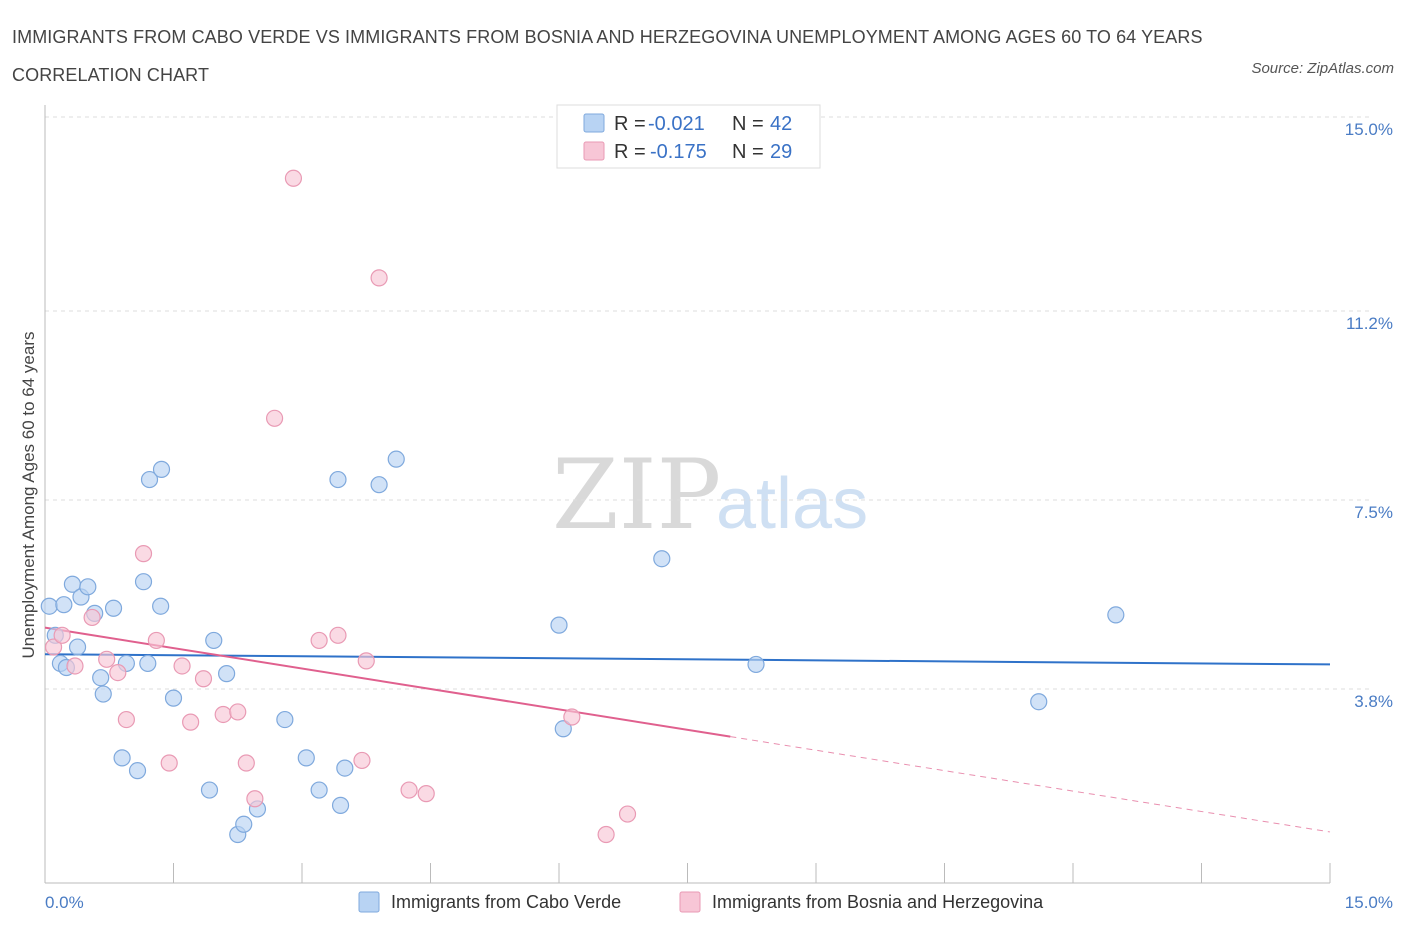  What do you see at coordinates (369, 902) in the screenshot?
I see `series-legend-swatch-blue` at bounding box center [369, 902].